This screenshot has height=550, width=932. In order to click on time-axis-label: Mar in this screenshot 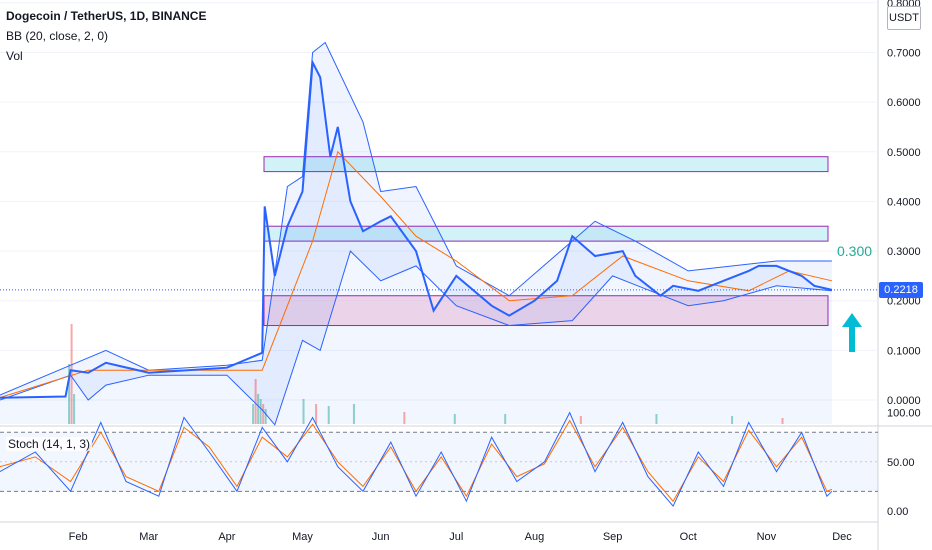, I will do `click(148, 537)`.